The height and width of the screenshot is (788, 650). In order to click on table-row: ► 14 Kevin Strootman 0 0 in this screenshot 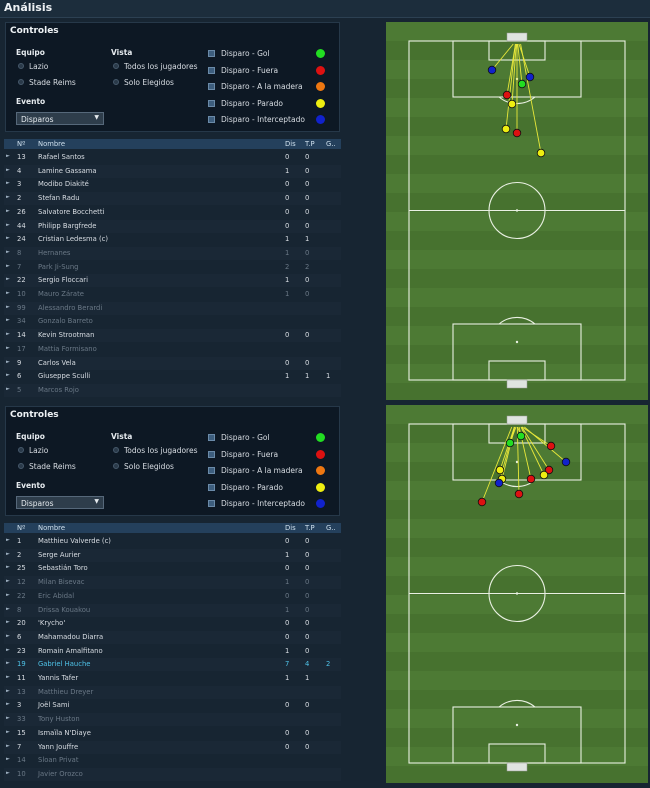, I will do `click(172, 336)`.